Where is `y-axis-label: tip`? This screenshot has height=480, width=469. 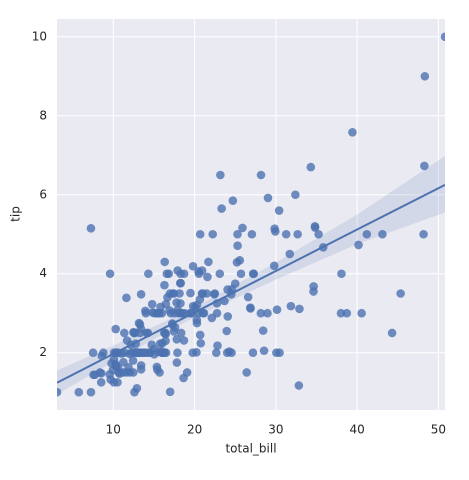 y-axis-label: tip is located at coordinates (16, 214).